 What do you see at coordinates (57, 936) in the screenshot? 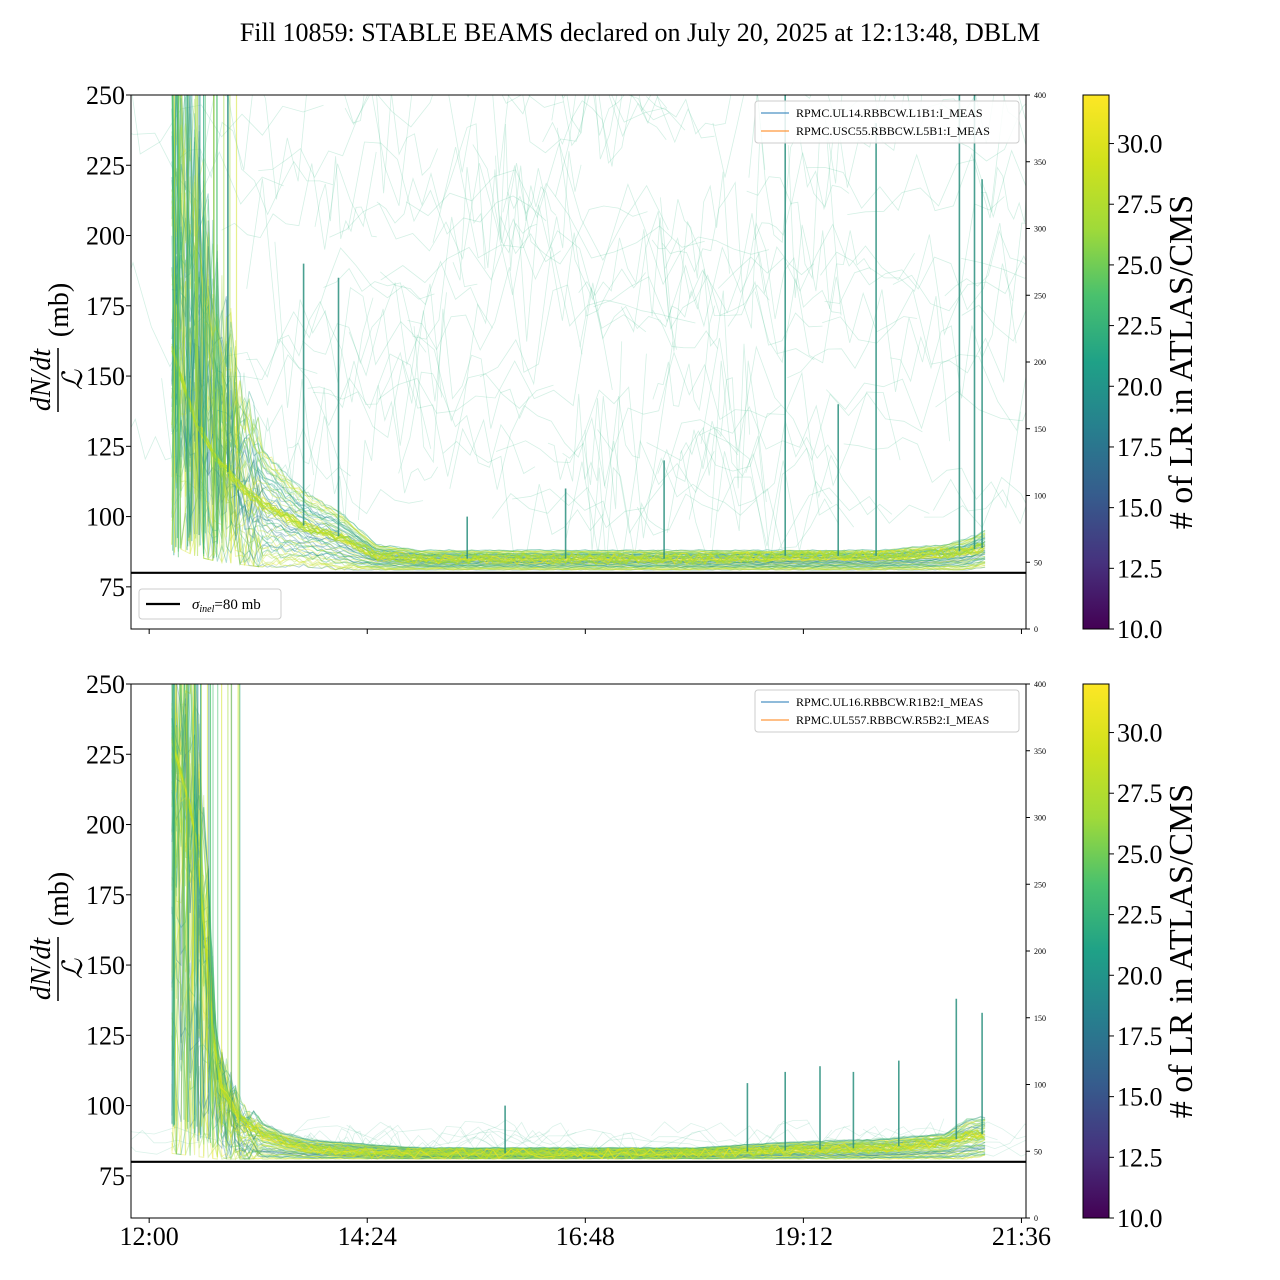
I see `y-axis-label: dN/dt ℒ (mb)` at bounding box center [57, 936].